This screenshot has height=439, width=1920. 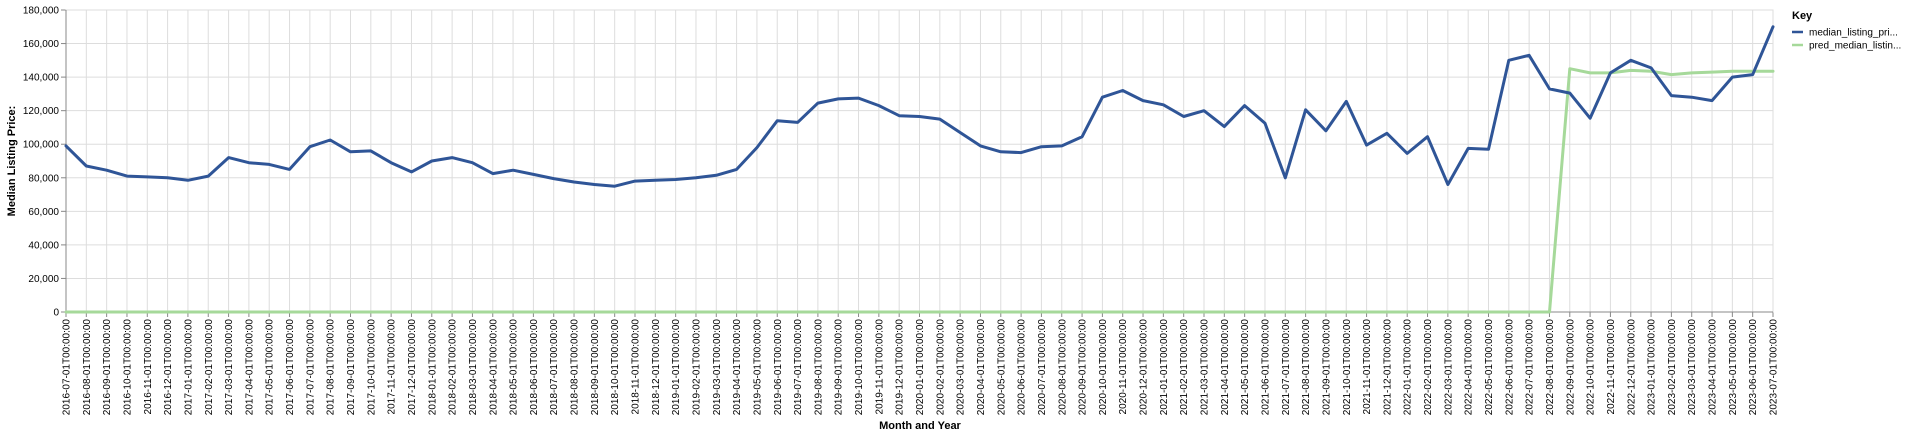 What do you see at coordinates (412, 367) in the screenshot?
I see `x-tick-label: 2017-12-01T00:00:00` at bounding box center [412, 367].